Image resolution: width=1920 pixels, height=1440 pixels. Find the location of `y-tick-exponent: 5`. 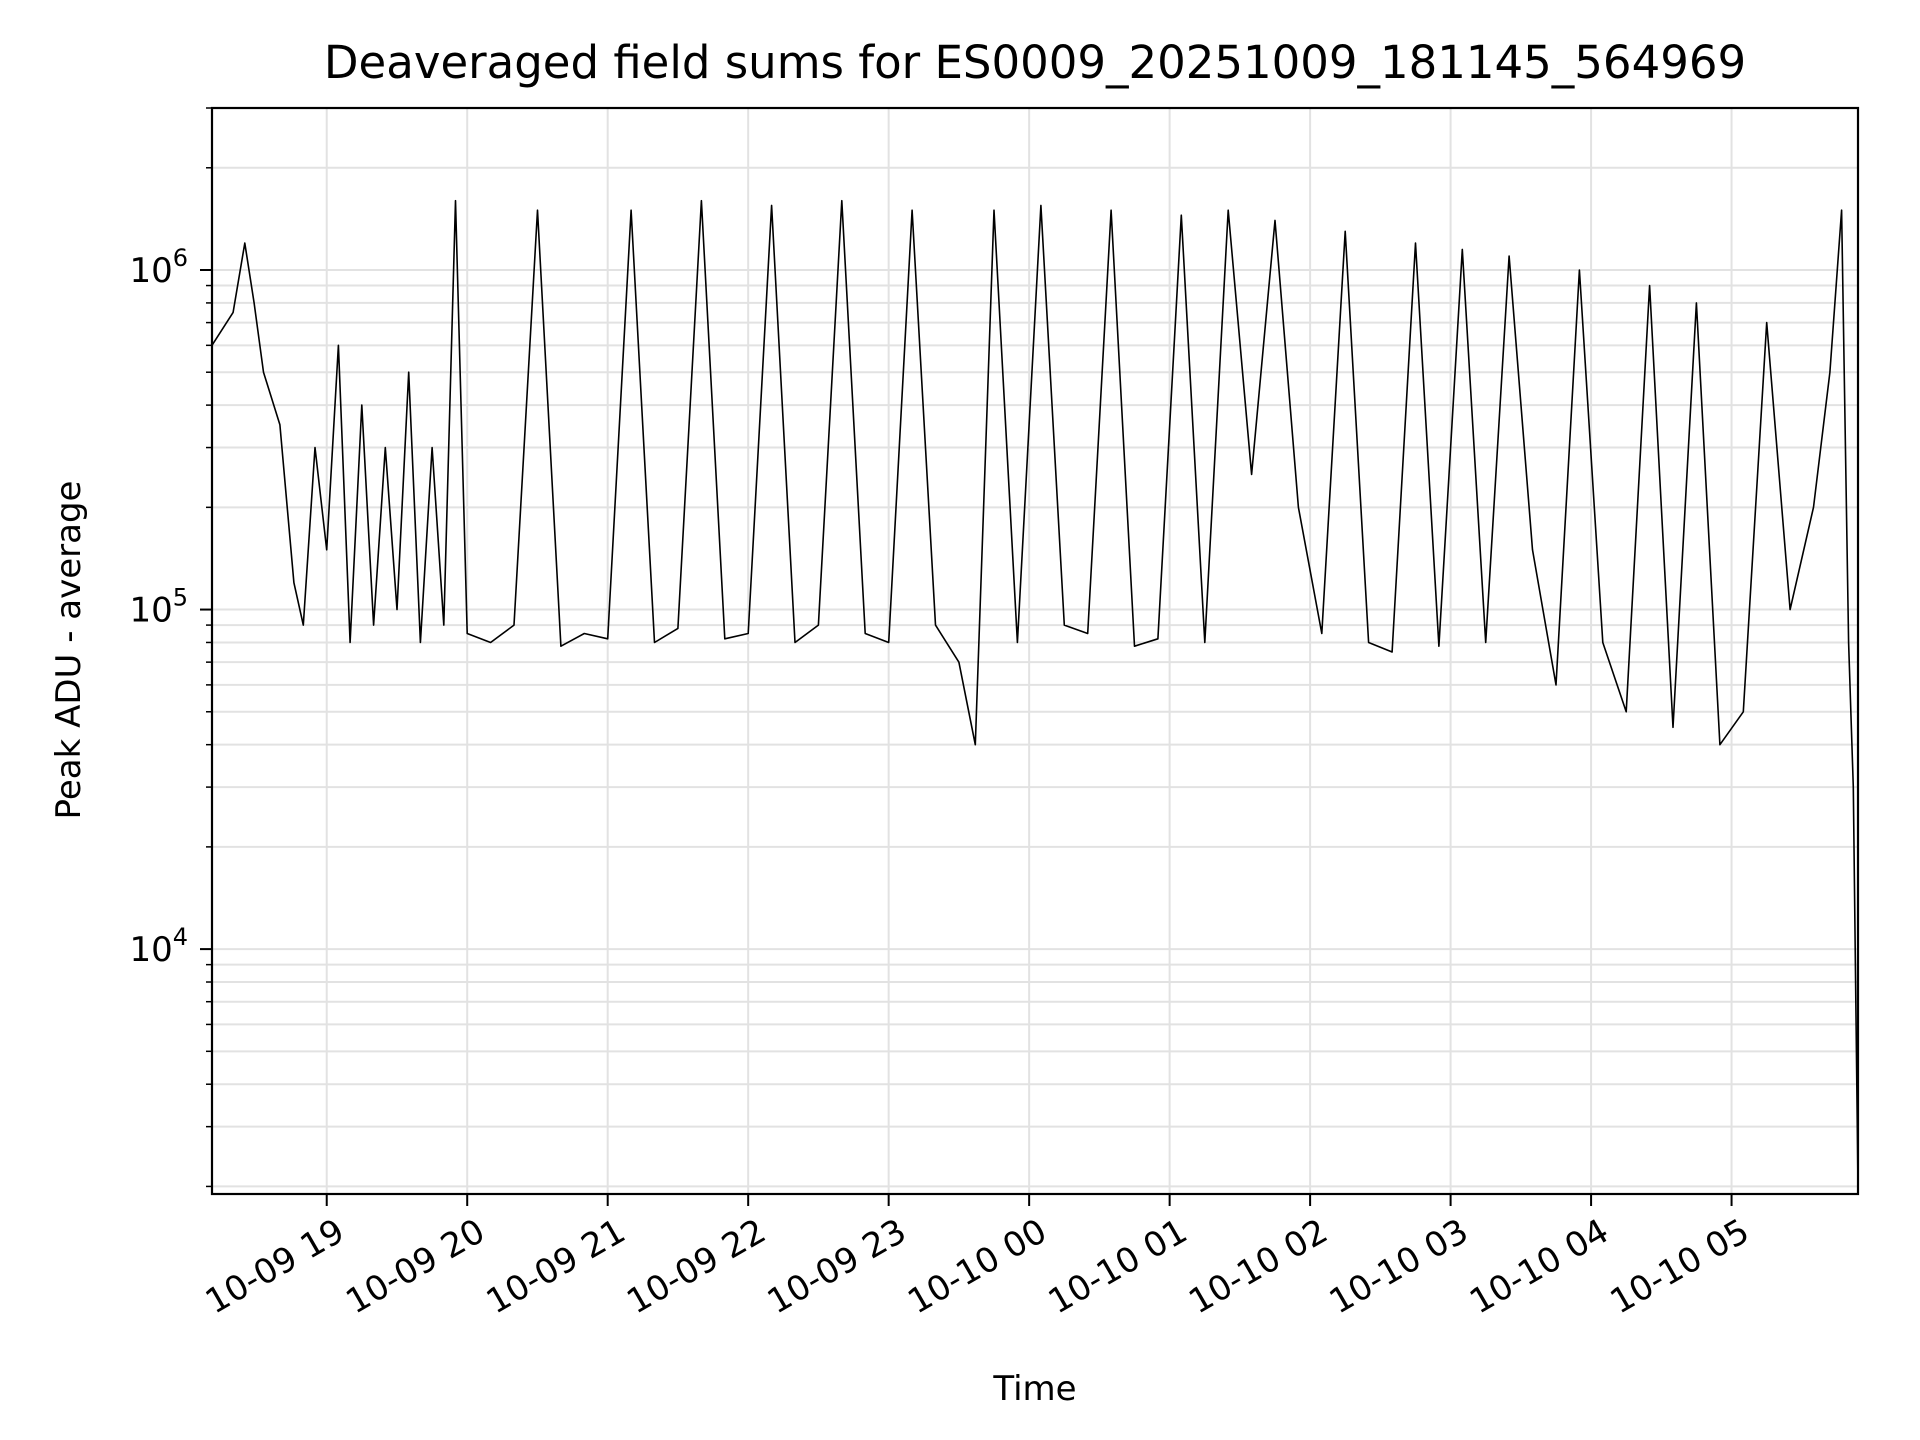

y-tick-exponent: 5 is located at coordinates (180, 598).